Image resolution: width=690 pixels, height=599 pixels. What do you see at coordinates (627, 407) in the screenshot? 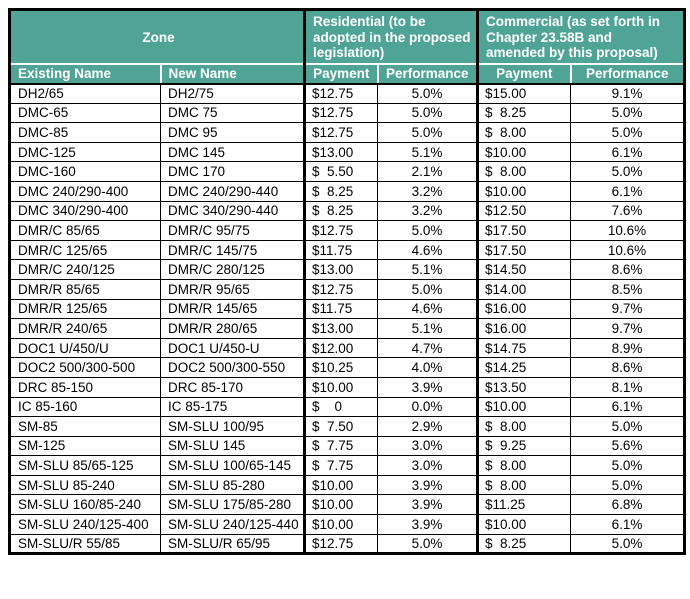
I see `commercial-performance-cell: 6.1%` at bounding box center [627, 407].